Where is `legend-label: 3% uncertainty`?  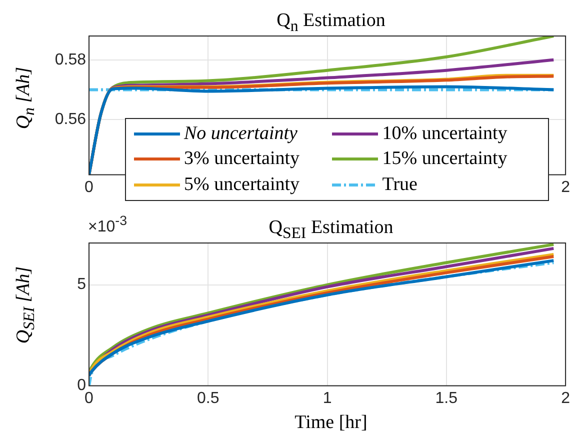 legend-label: 3% uncertainty is located at coordinates (242, 159).